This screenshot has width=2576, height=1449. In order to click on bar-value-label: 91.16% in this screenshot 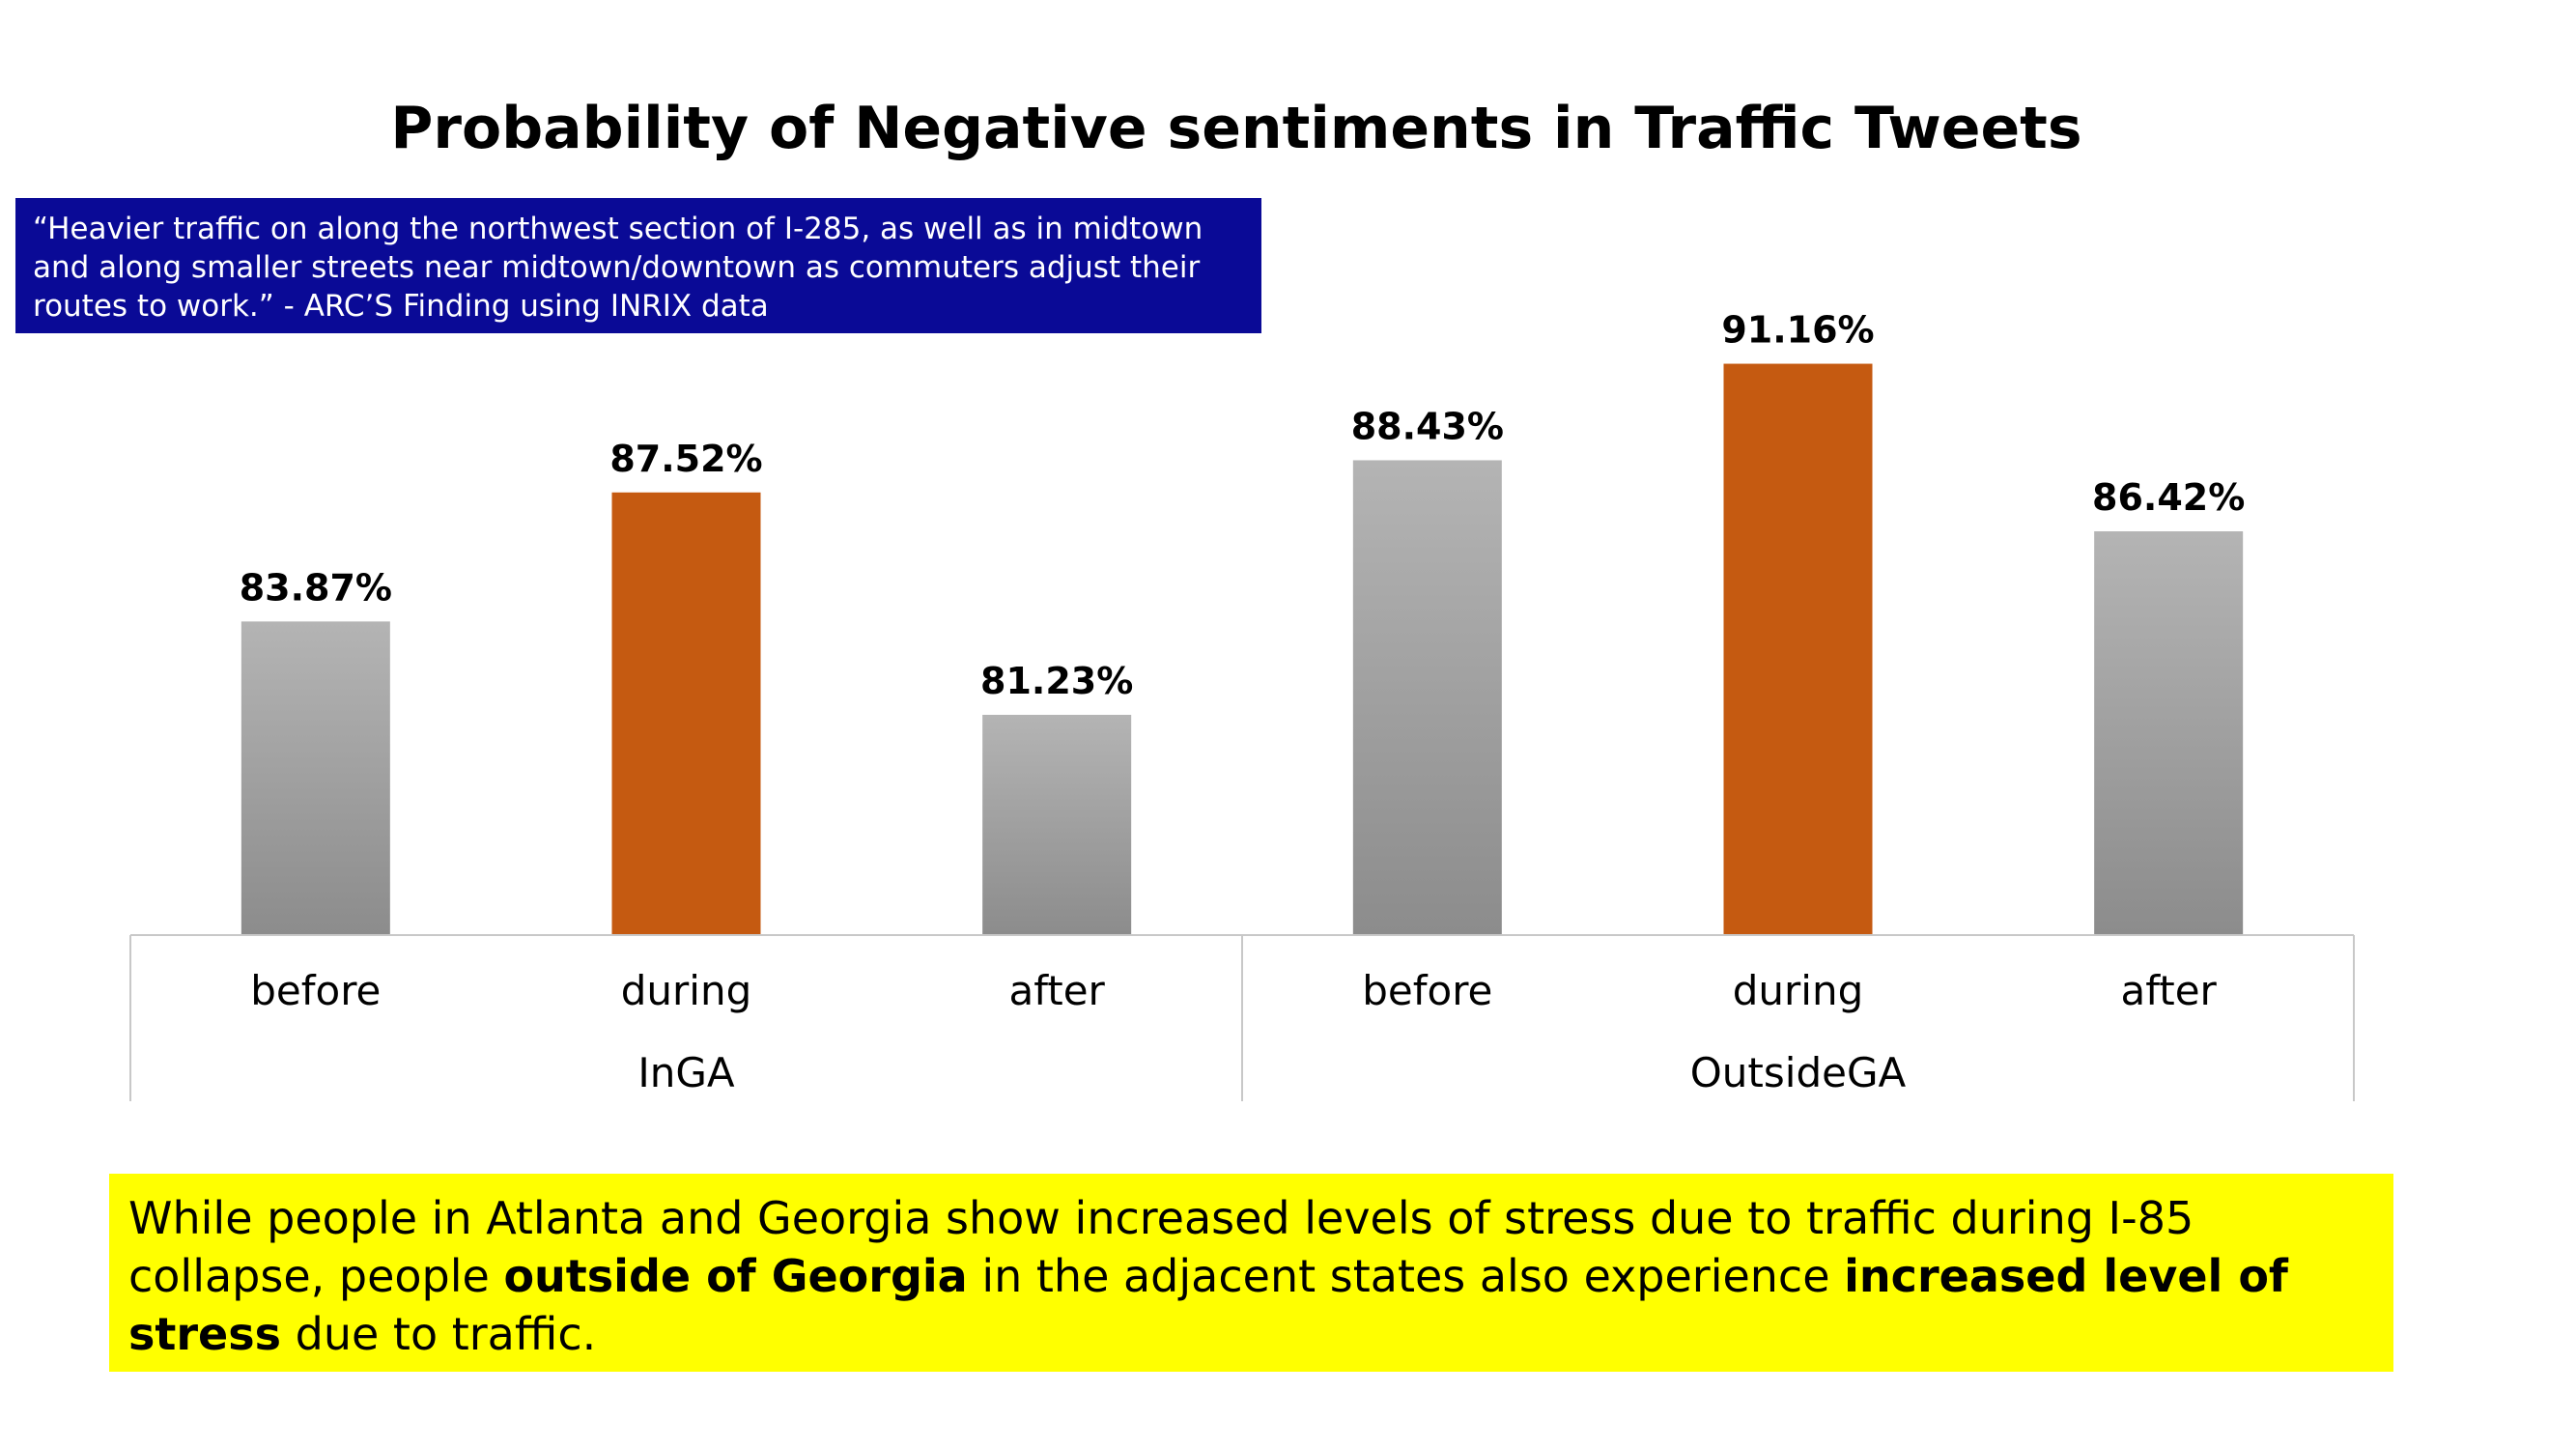, I will do `click(1797, 330)`.